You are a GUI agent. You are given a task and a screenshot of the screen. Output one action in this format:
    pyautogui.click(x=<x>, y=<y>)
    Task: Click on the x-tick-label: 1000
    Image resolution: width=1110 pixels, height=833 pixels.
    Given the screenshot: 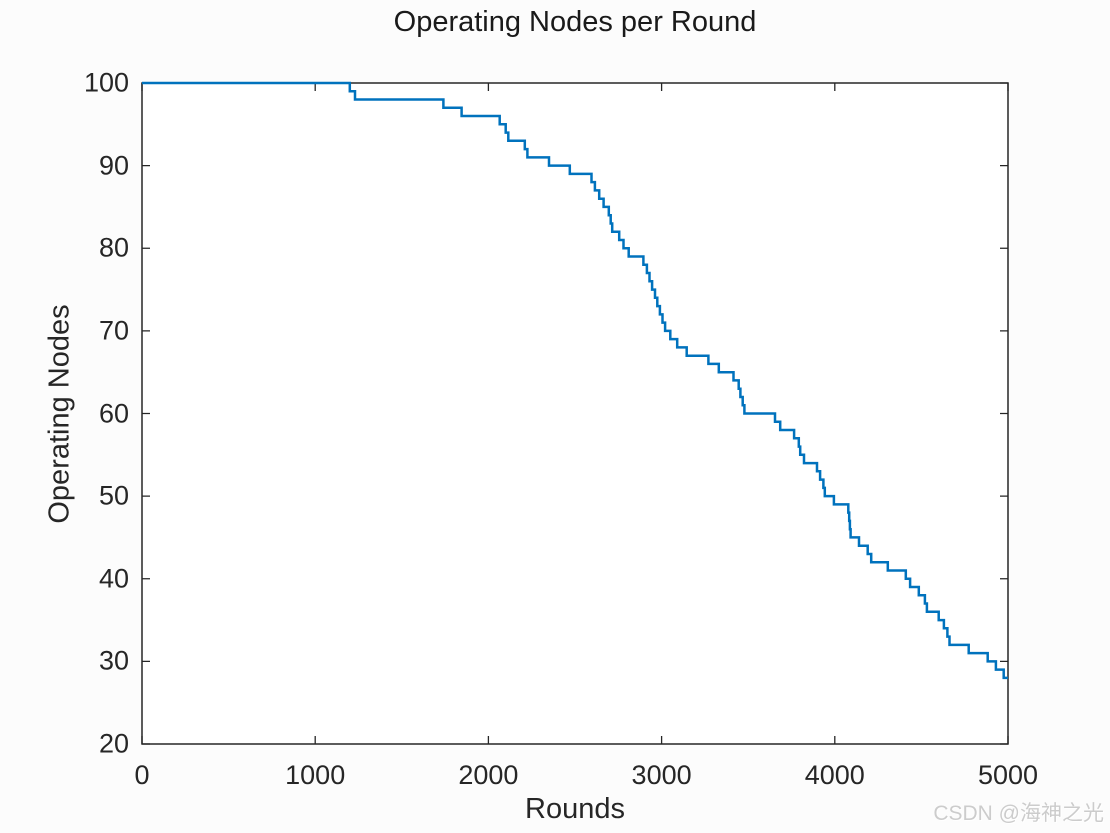 What is the action you would take?
    pyautogui.click(x=315, y=775)
    